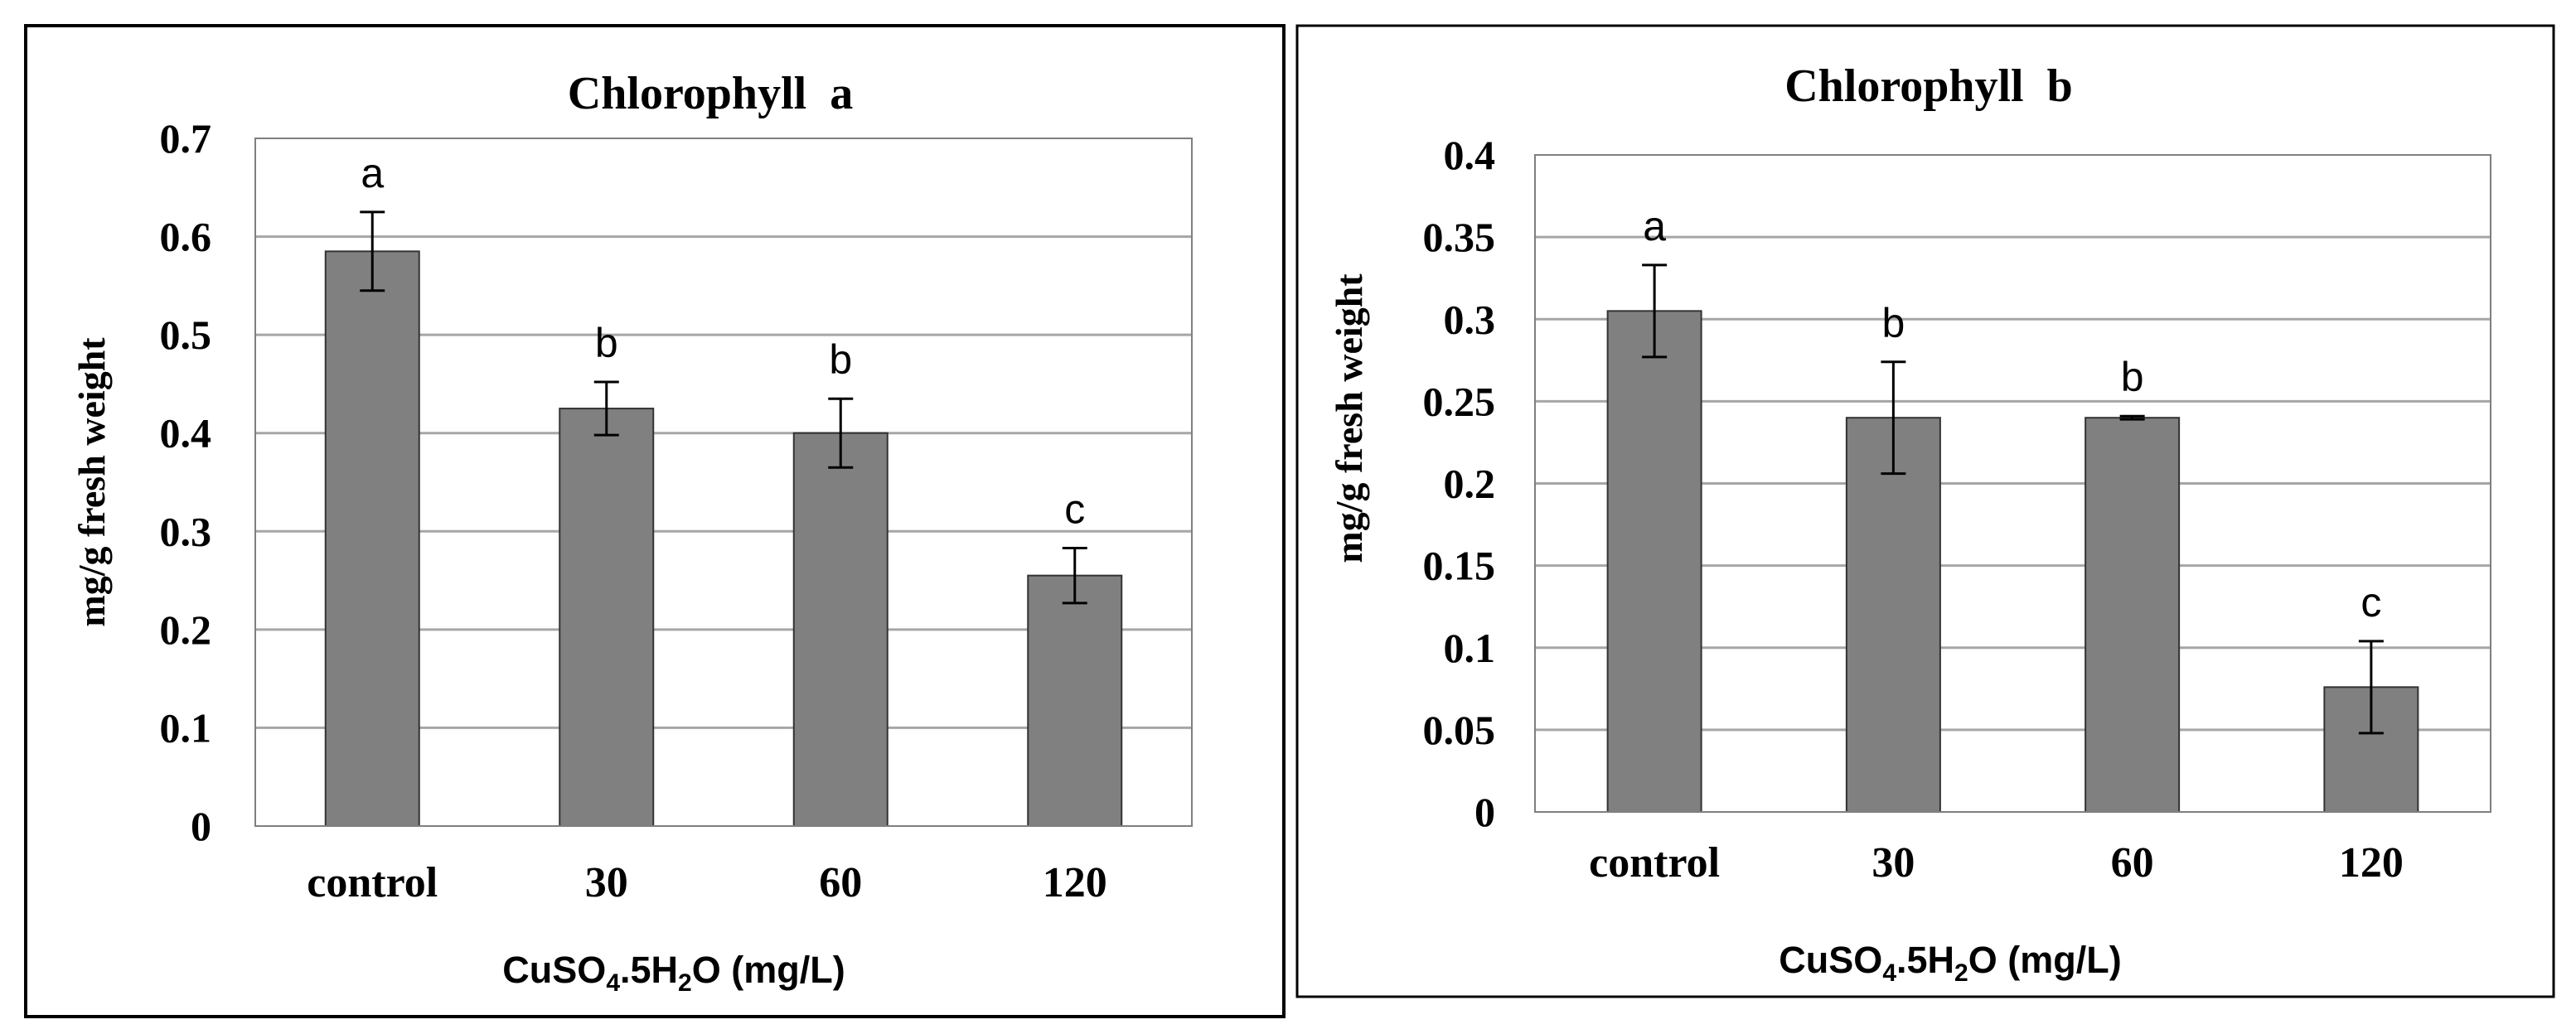 The height and width of the screenshot is (1034, 2576). I want to click on chart-title: Chlorophyll b, so click(1928, 86).